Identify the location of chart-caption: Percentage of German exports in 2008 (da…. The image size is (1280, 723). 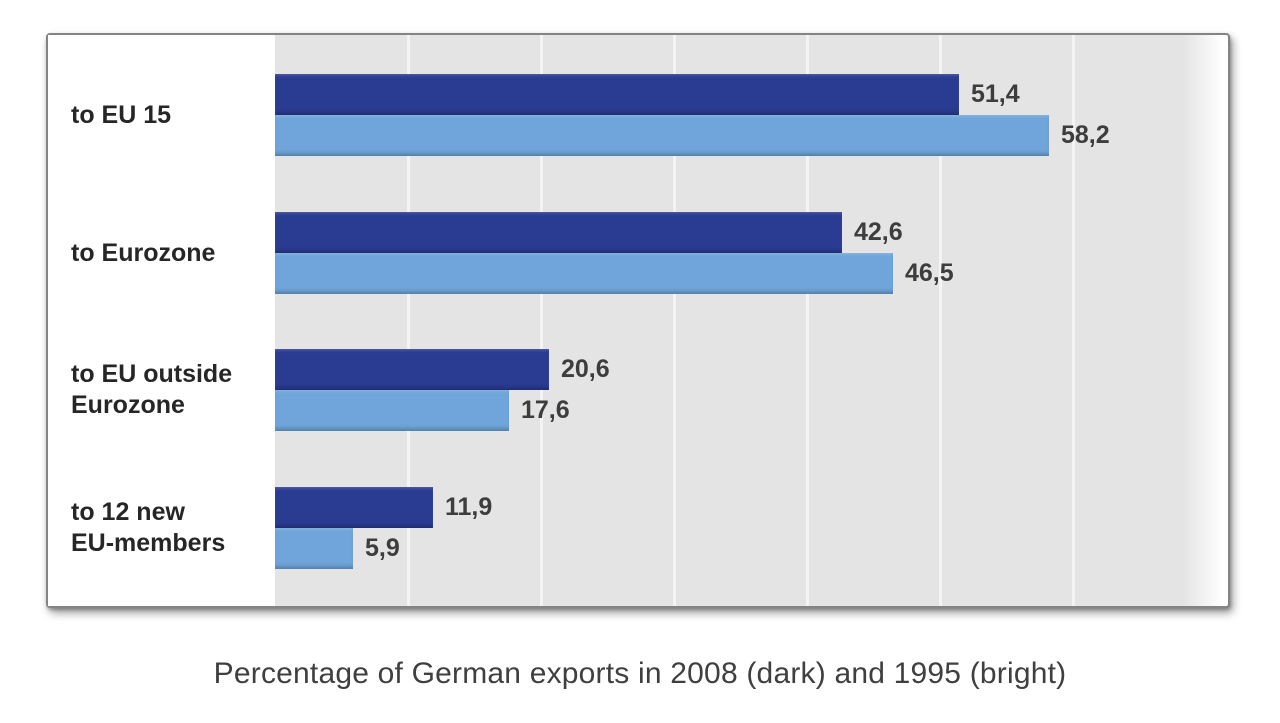
(640, 673).